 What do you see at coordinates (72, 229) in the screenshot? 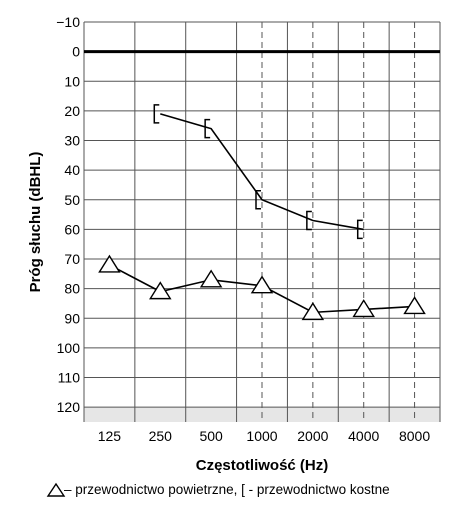
I see `y-tick-label: 60` at bounding box center [72, 229].